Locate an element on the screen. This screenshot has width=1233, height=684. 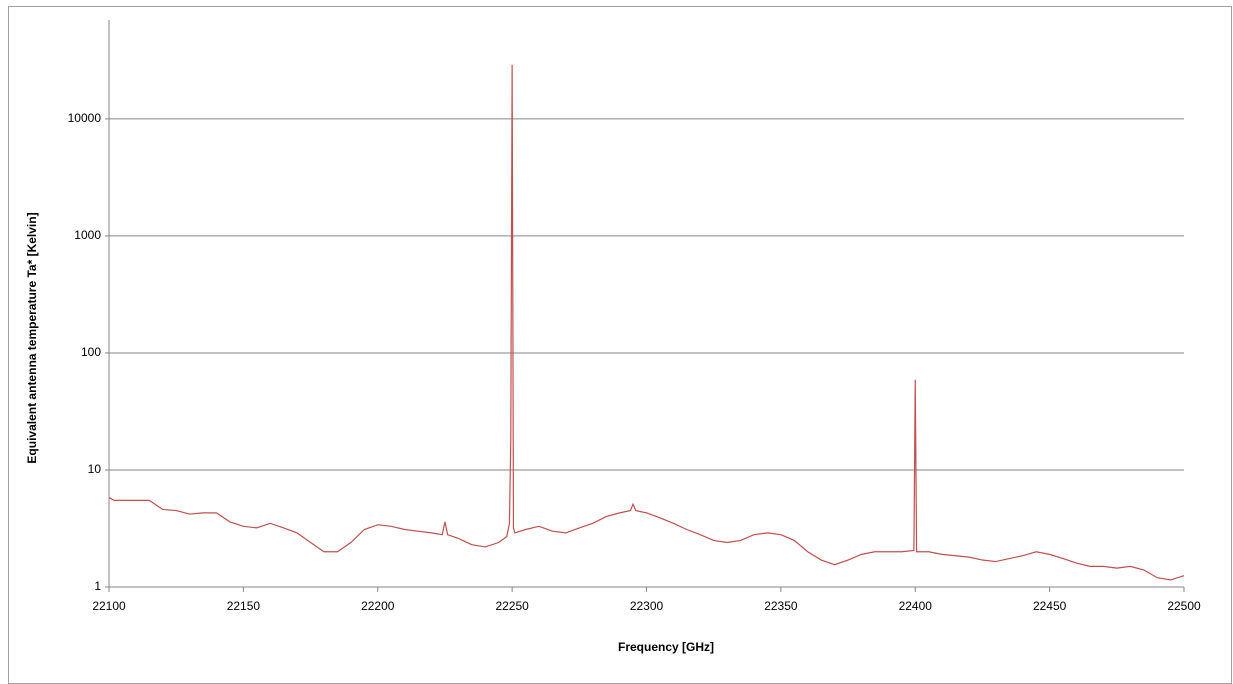
y-tick-label: 10000 is located at coordinates (85, 118).